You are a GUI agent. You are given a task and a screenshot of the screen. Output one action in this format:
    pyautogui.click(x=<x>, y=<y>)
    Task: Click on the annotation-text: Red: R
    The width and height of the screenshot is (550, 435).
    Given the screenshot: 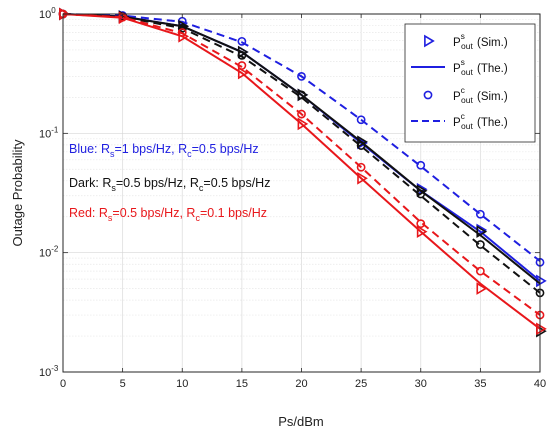 What is the action you would take?
    pyautogui.click(x=88, y=213)
    